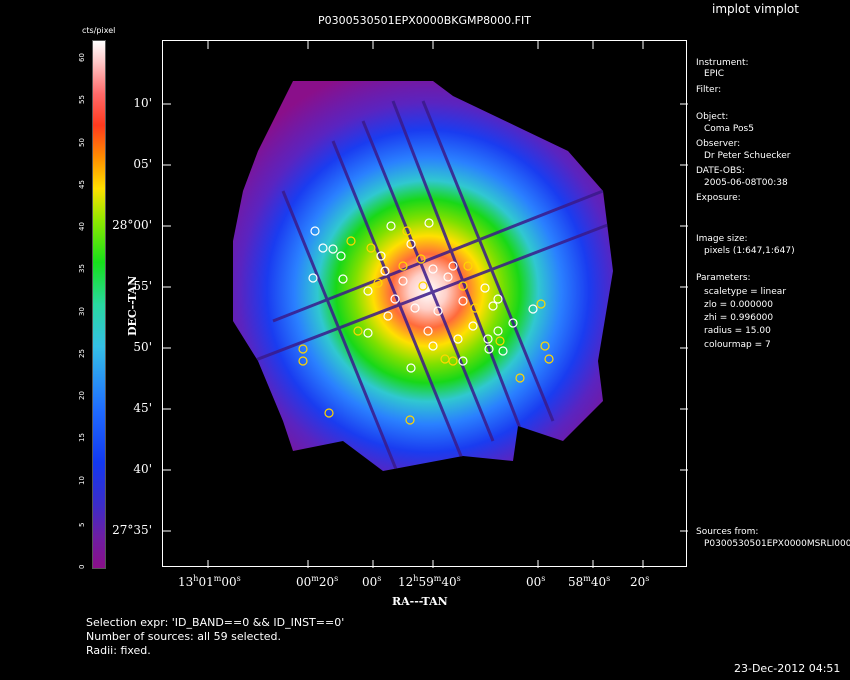 This screenshot has width=850, height=680. What do you see at coordinates (426, 321) in the screenshot?
I see `source-markers` at bounding box center [426, 321].